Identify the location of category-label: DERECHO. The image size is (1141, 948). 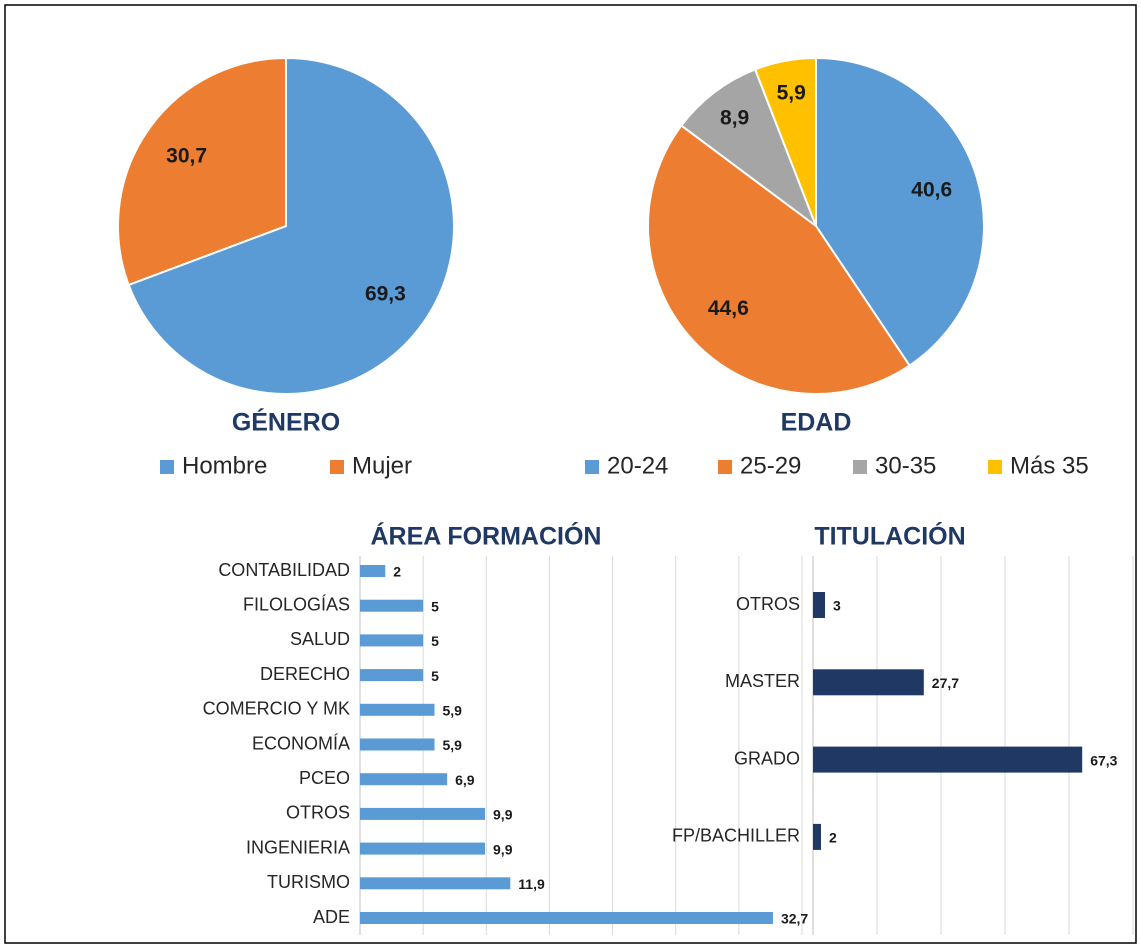
(305, 674).